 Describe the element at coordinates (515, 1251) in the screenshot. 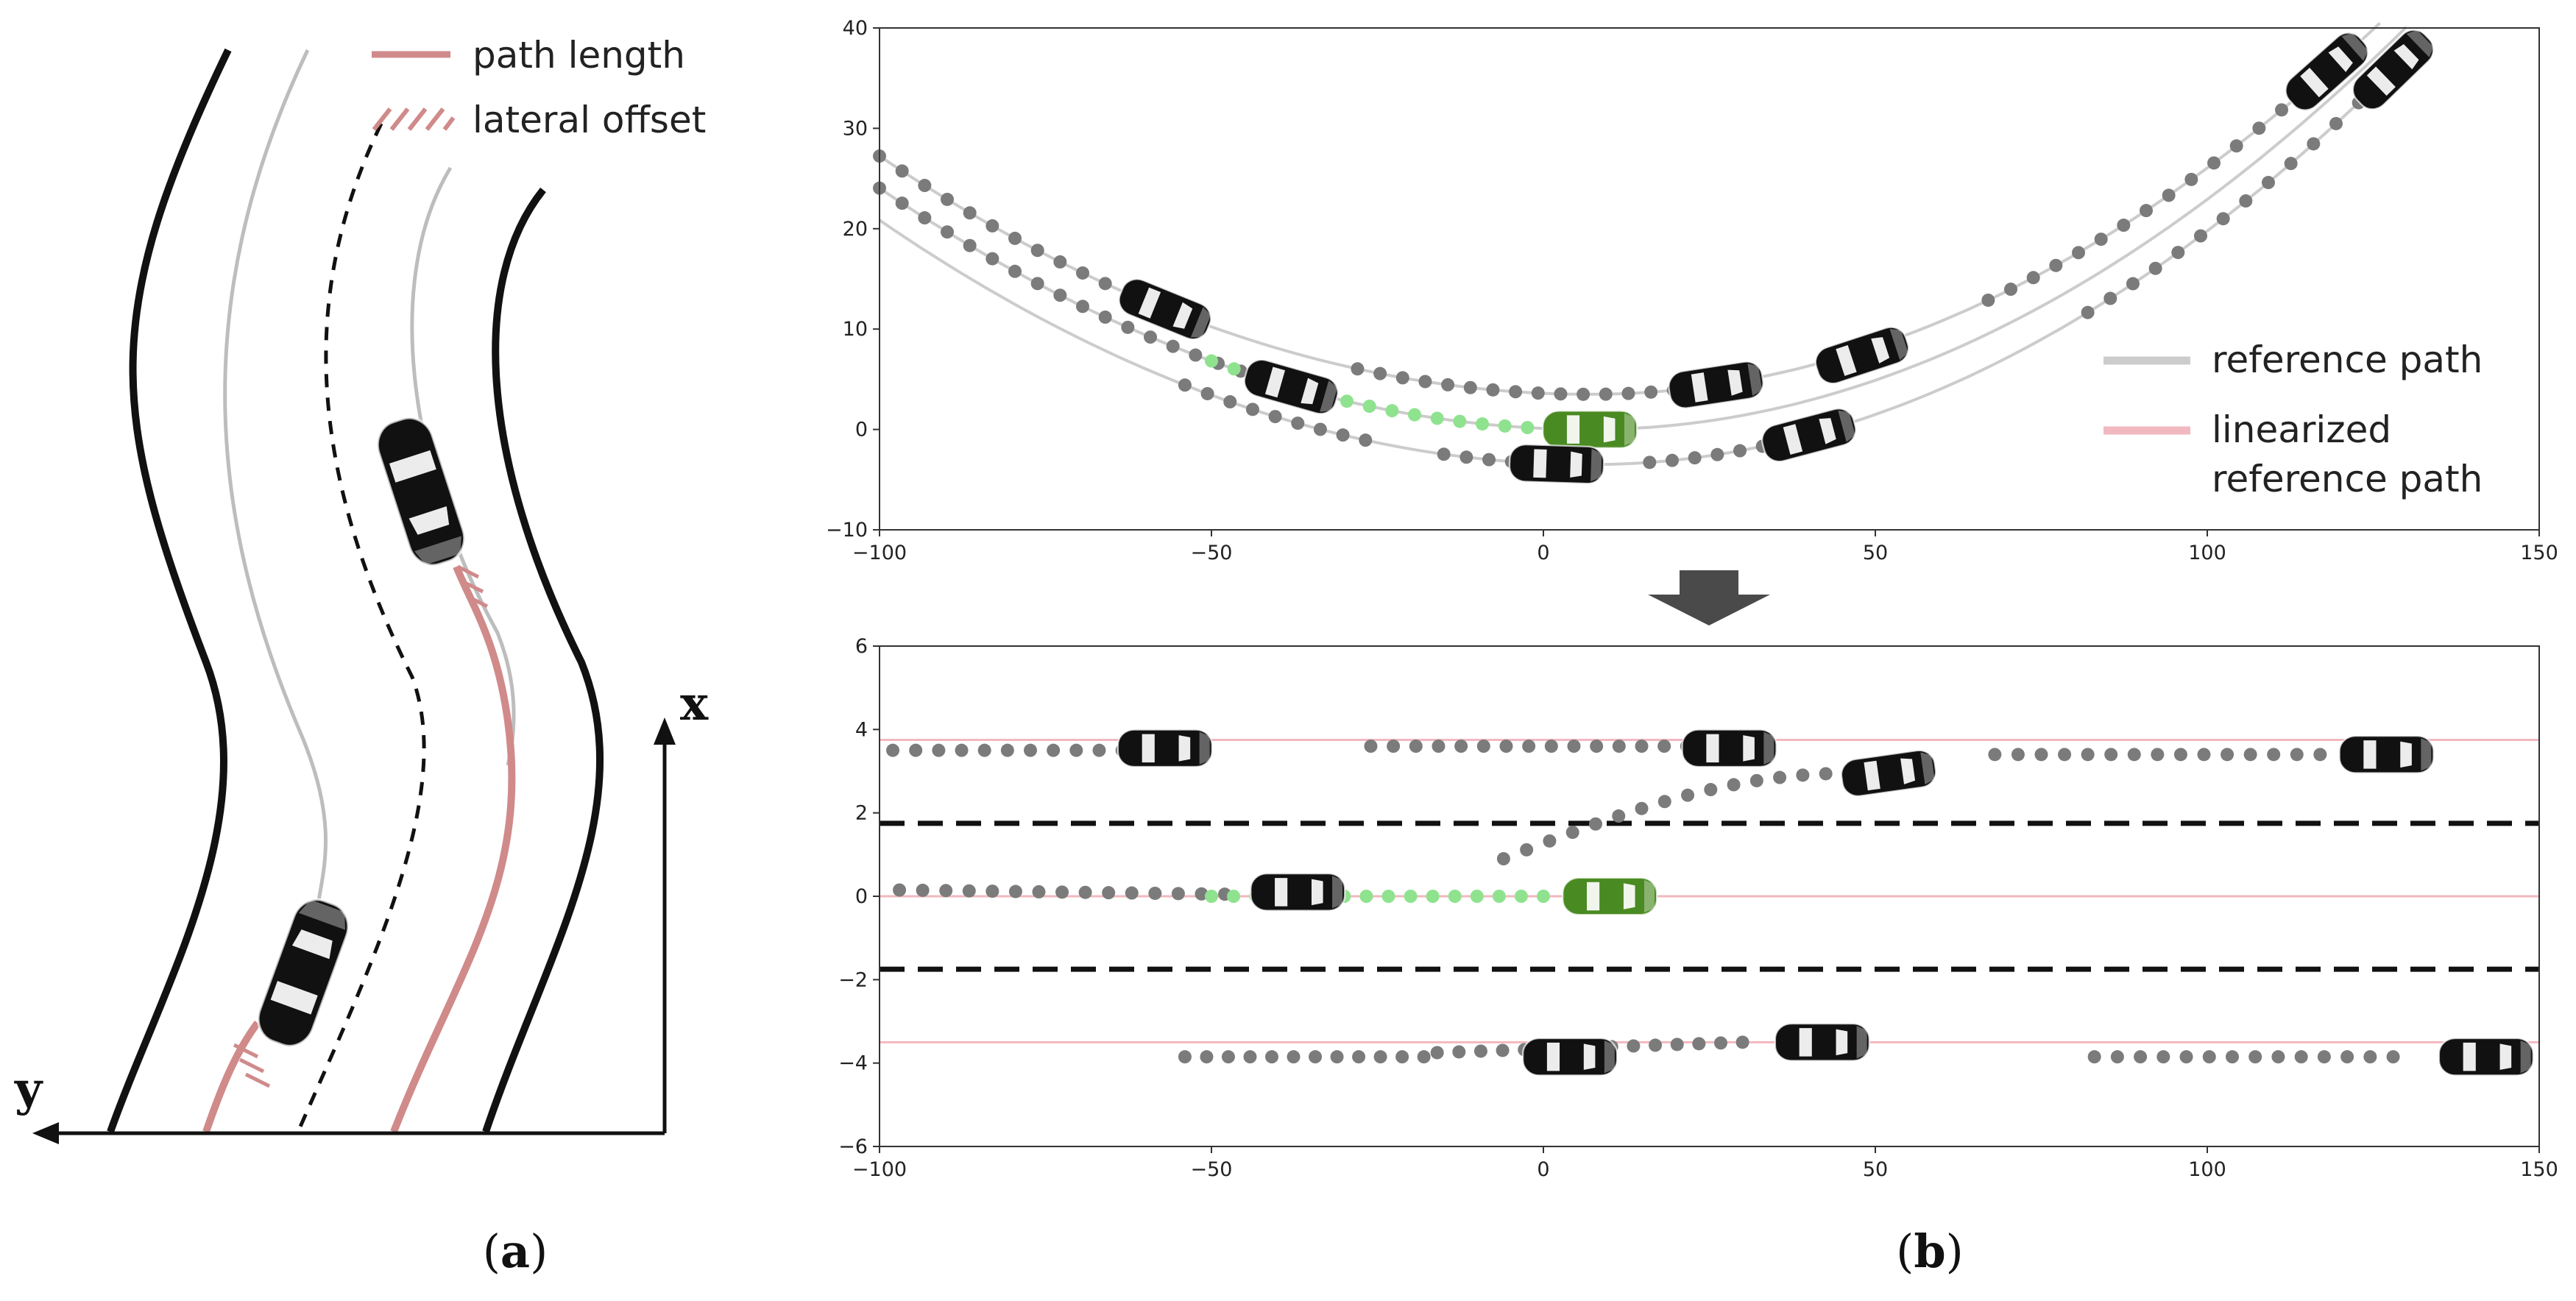

I see `caption-a: (a)` at that location.